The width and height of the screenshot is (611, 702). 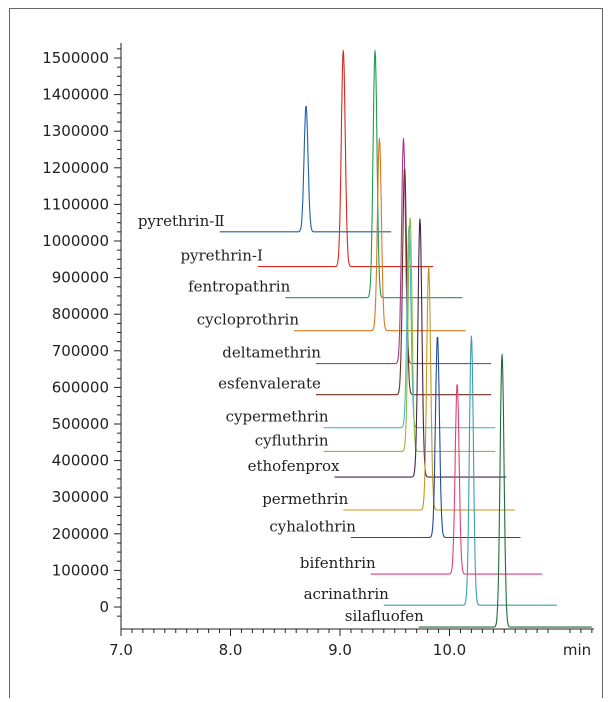 What do you see at coordinates (80, 314) in the screenshot?
I see `y-tick-label: 800000` at bounding box center [80, 314].